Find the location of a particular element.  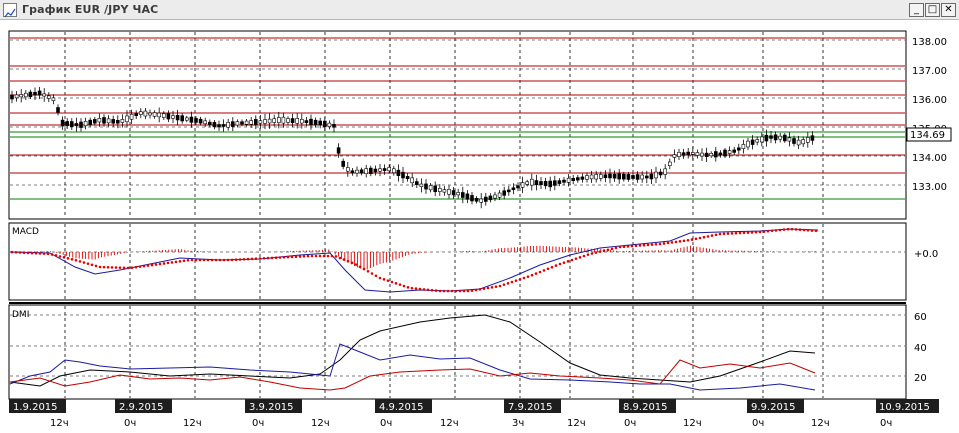

price-tick-label: 137.00 is located at coordinates (929, 71).